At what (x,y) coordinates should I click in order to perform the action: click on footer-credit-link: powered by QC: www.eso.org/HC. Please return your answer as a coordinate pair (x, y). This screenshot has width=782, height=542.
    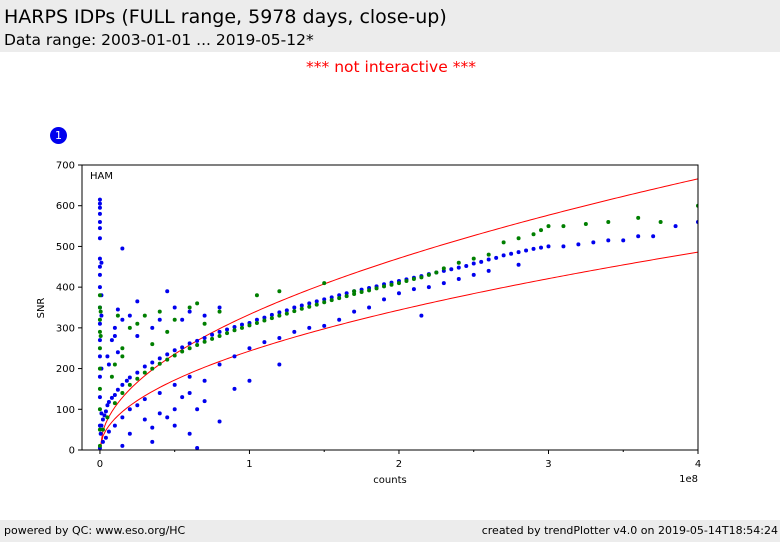
    Looking at the image, I should click on (95, 530).